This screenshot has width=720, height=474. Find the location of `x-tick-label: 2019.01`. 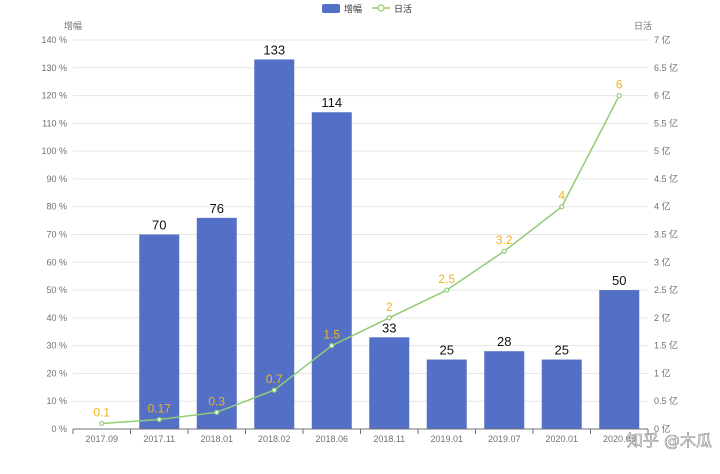

x-tick-label: 2019.01 is located at coordinates (446, 439).